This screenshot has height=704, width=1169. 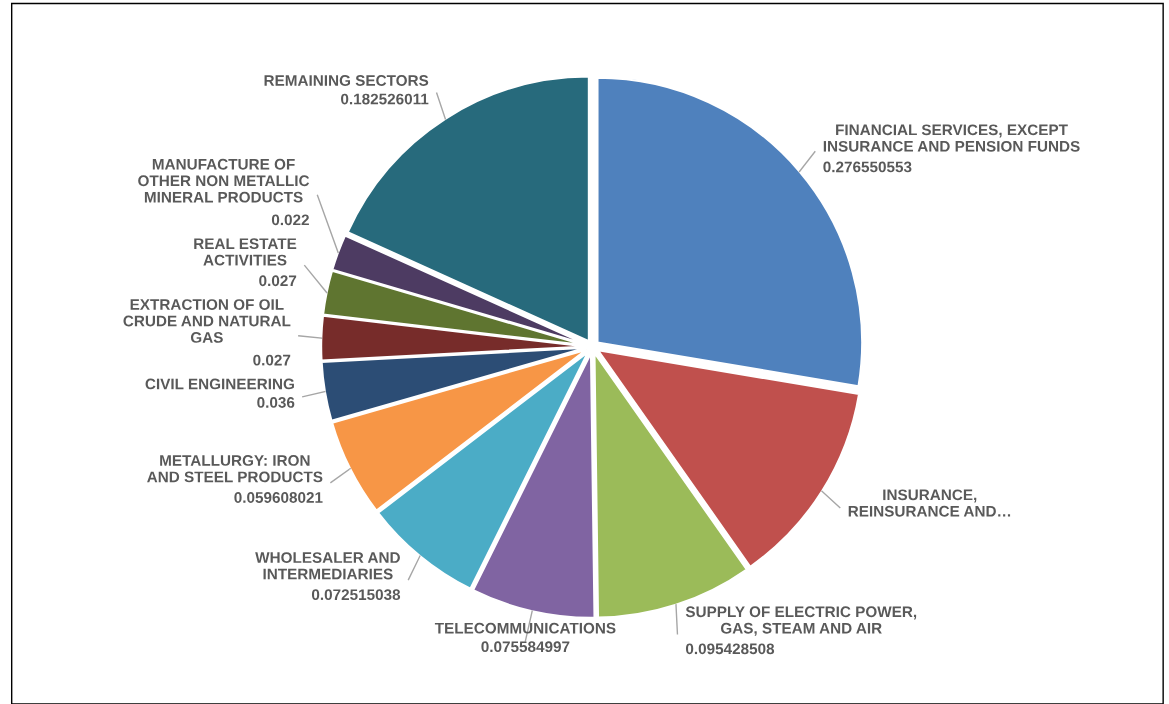 What do you see at coordinates (245, 252) in the screenshot?
I see `slice-label: REAL ESTATE ACTIVITIES` at bounding box center [245, 252].